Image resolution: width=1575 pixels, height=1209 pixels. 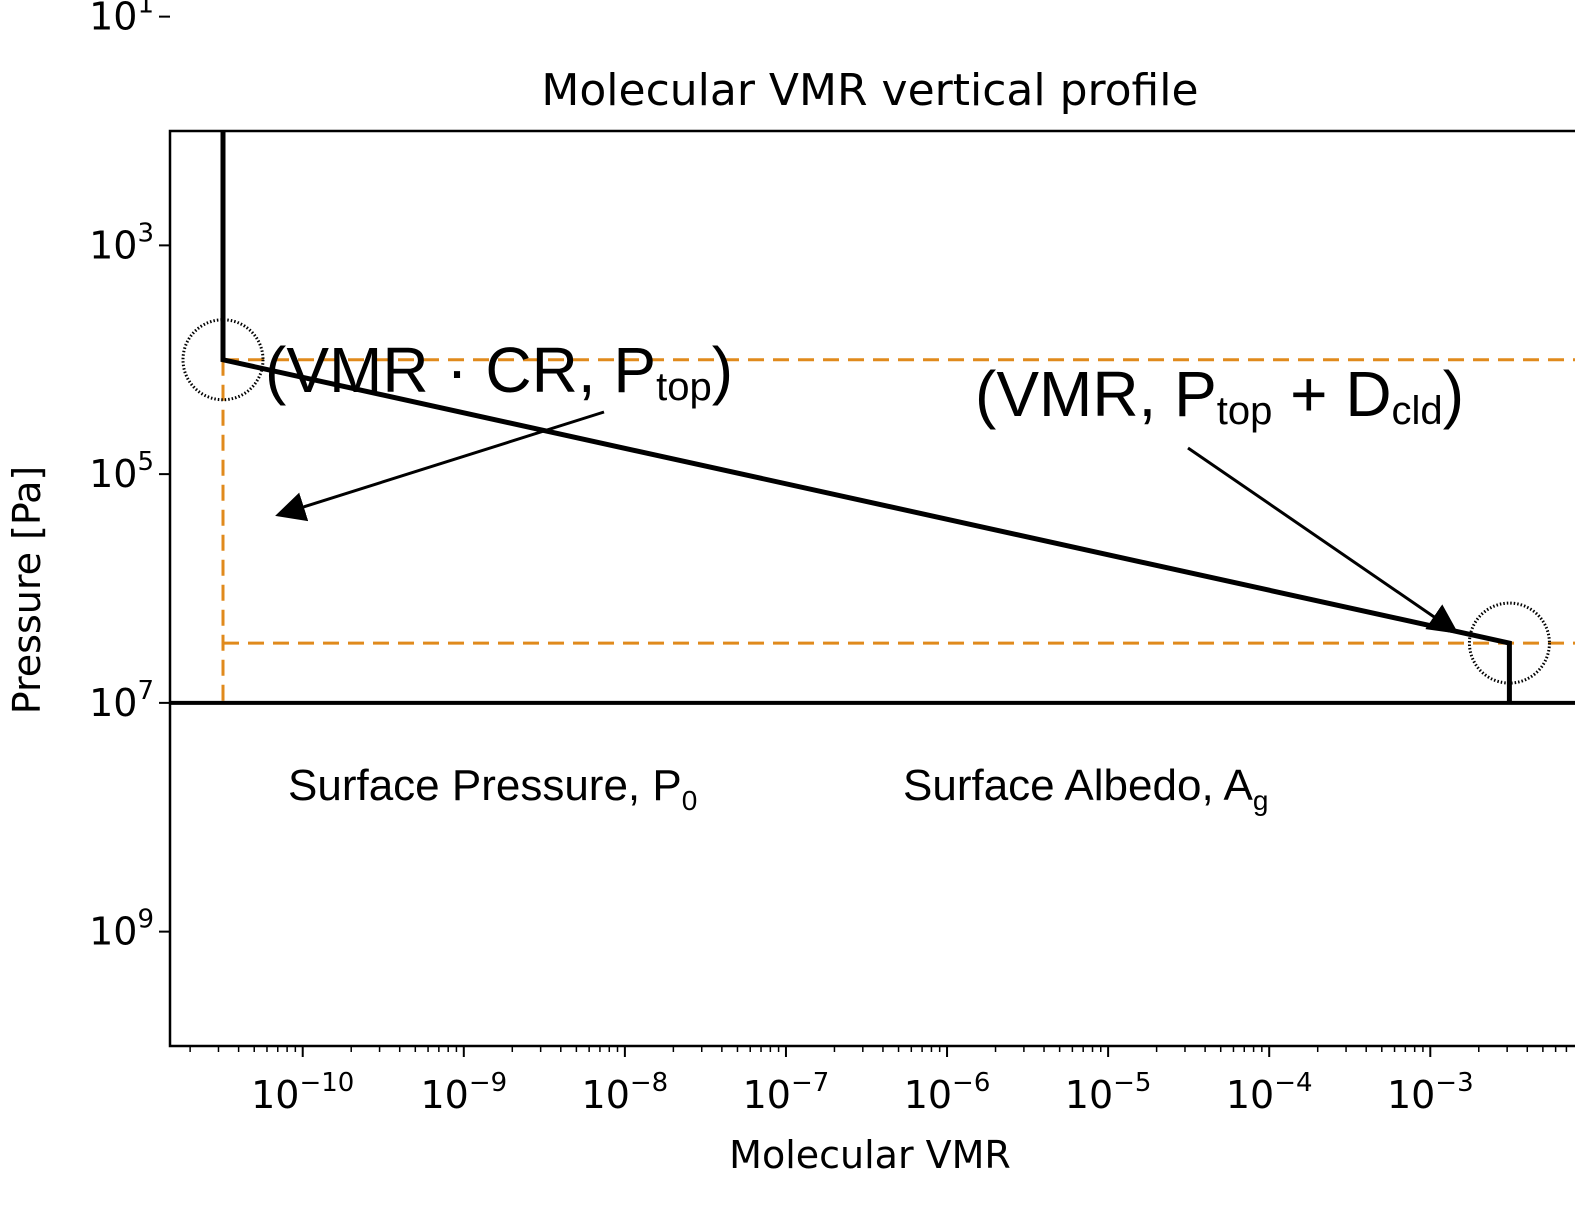 What do you see at coordinates (1453, 394) in the screenshot?
I see `annotation-bottom-suffix: )` at bounding box center [1453, 394].